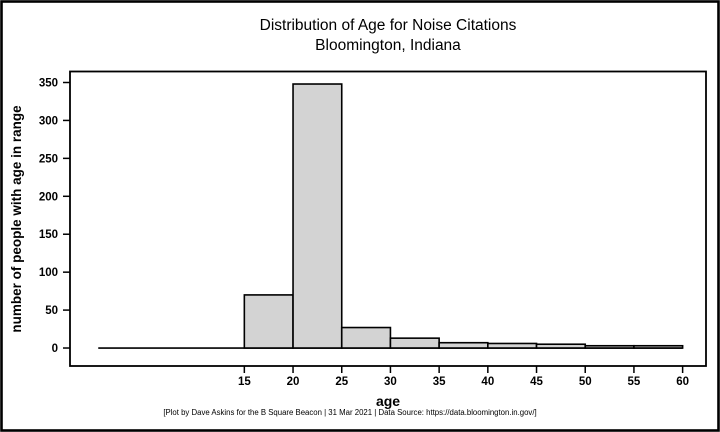 This screenshot has height=432, width=720. Describe the element at coordinates (388, 25) in the screenshot. I see `chart-title-line1: Distribution of Age for Noise Citations` at that location.